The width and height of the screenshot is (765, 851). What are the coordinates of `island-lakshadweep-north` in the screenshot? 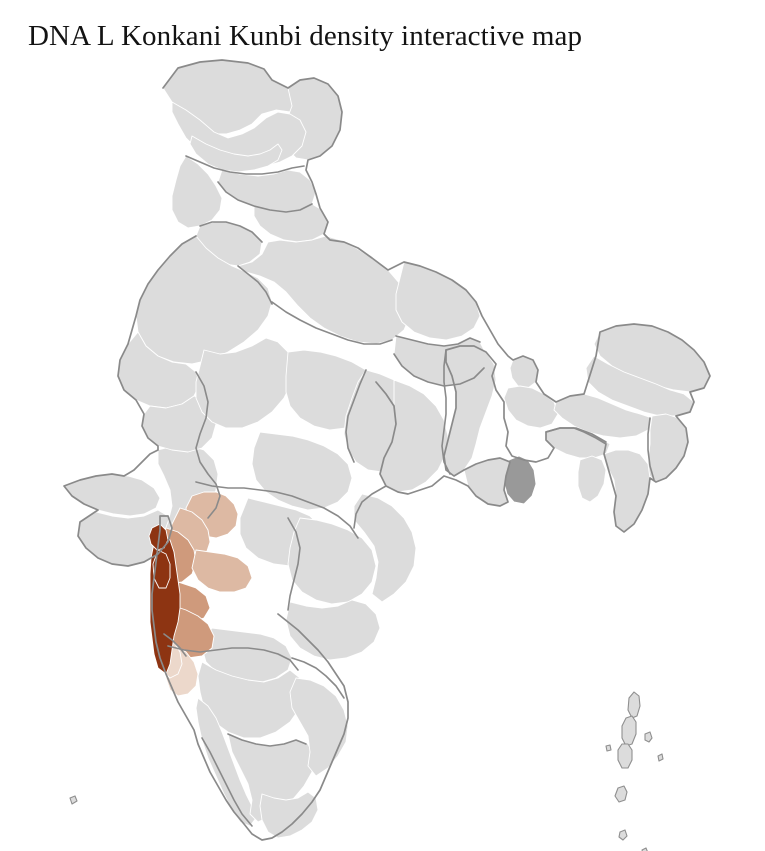 It's located at (73, 800).